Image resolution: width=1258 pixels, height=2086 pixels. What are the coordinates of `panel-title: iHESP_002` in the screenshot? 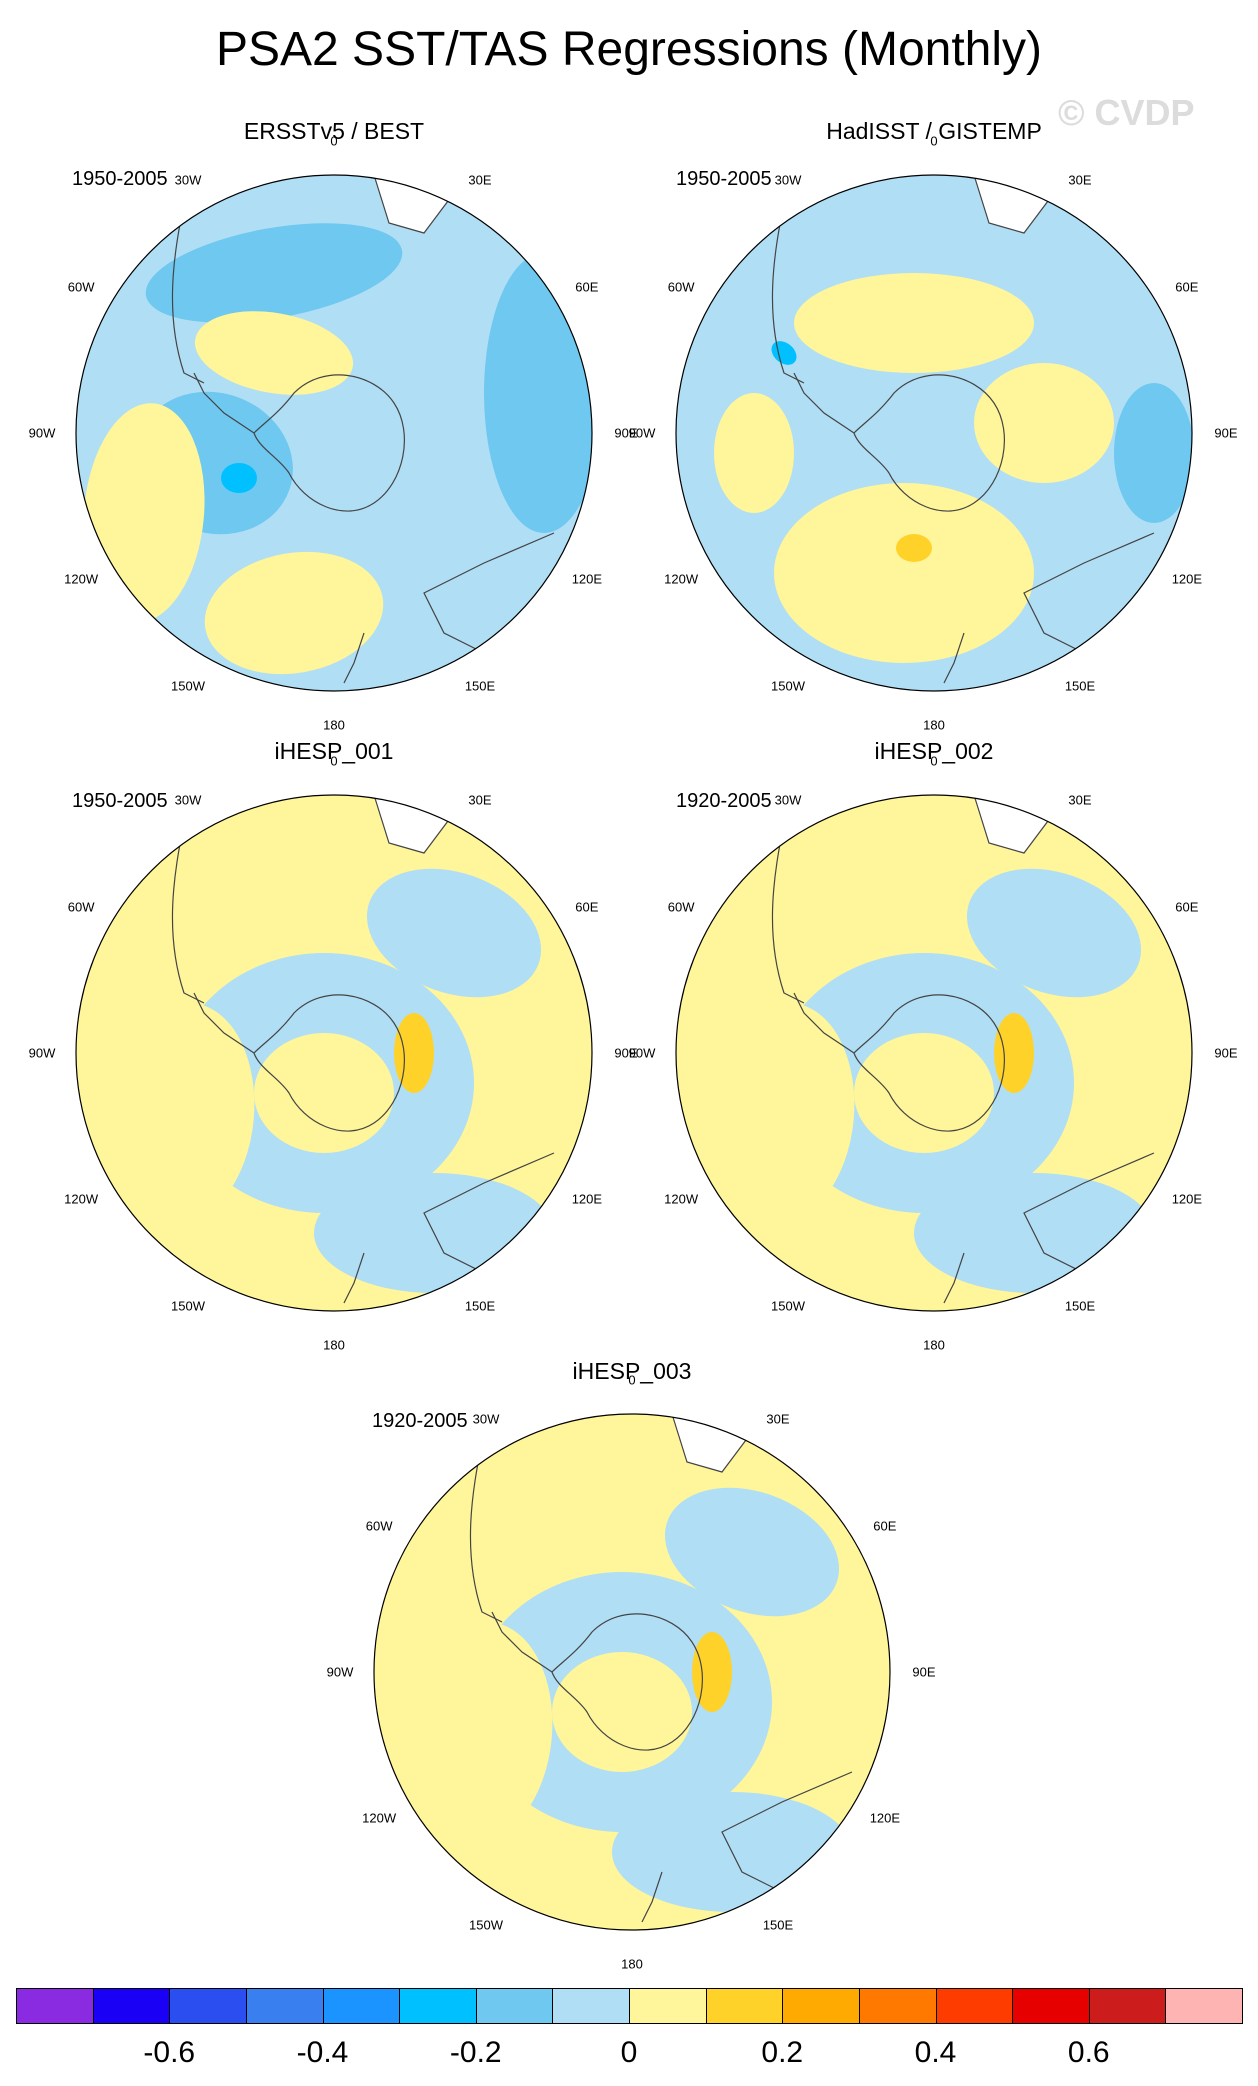 It's located at (934, 751).